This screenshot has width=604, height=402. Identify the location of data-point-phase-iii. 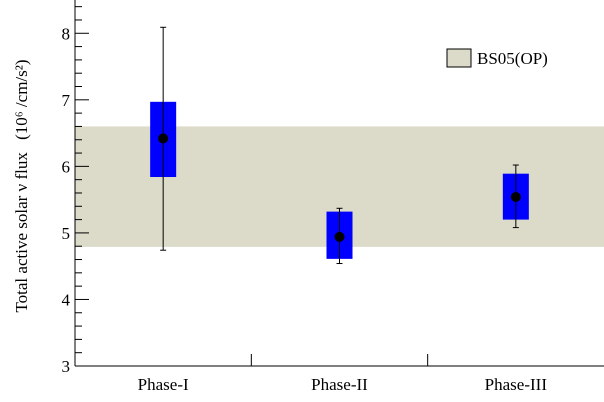
(515, 196).